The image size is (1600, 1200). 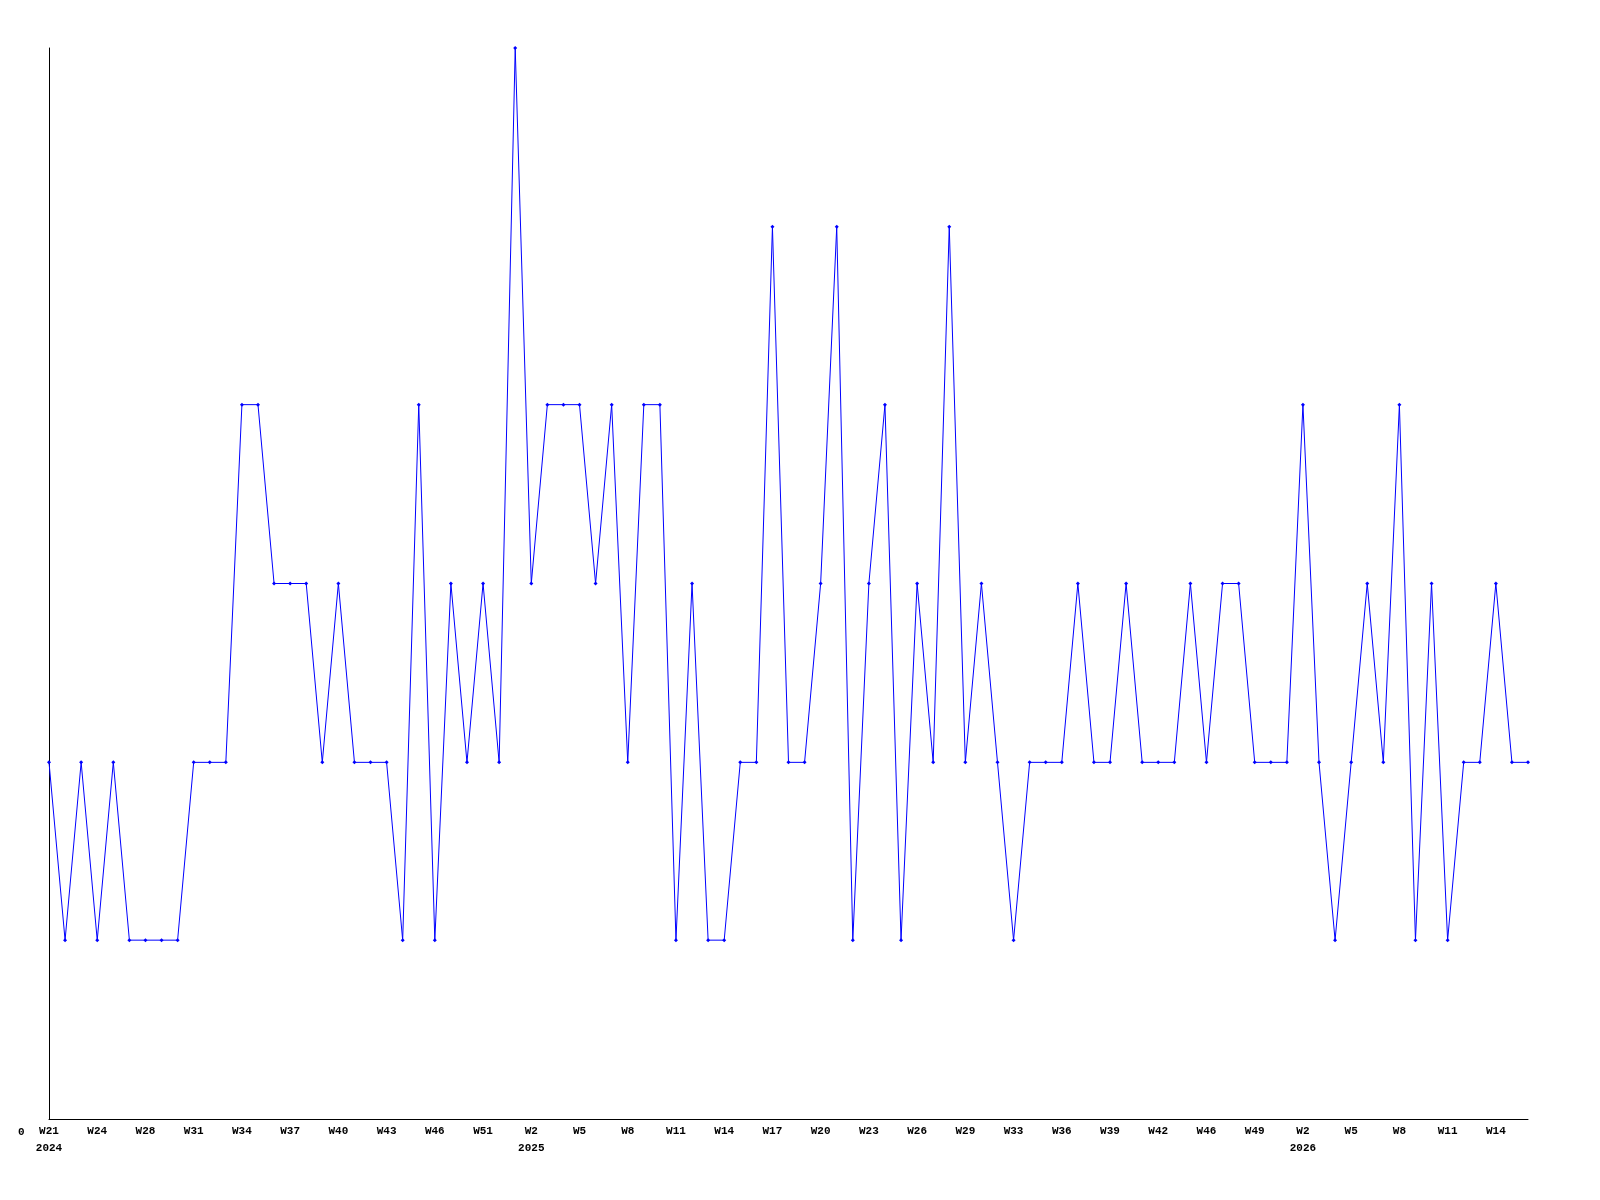 I want to click on x-tick-label: W23, so click(x=869, y=1130).